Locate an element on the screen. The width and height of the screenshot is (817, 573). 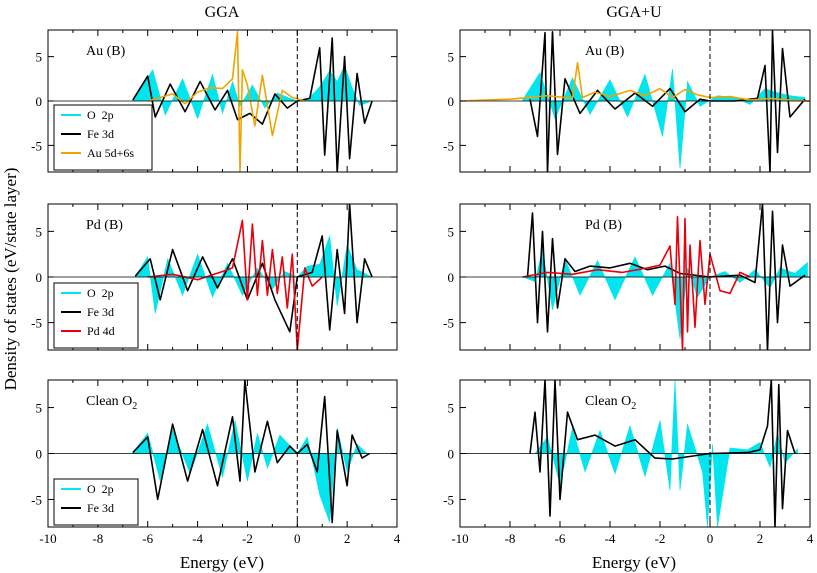
column-title-gga: GGA is located at coordinates (222, 12).